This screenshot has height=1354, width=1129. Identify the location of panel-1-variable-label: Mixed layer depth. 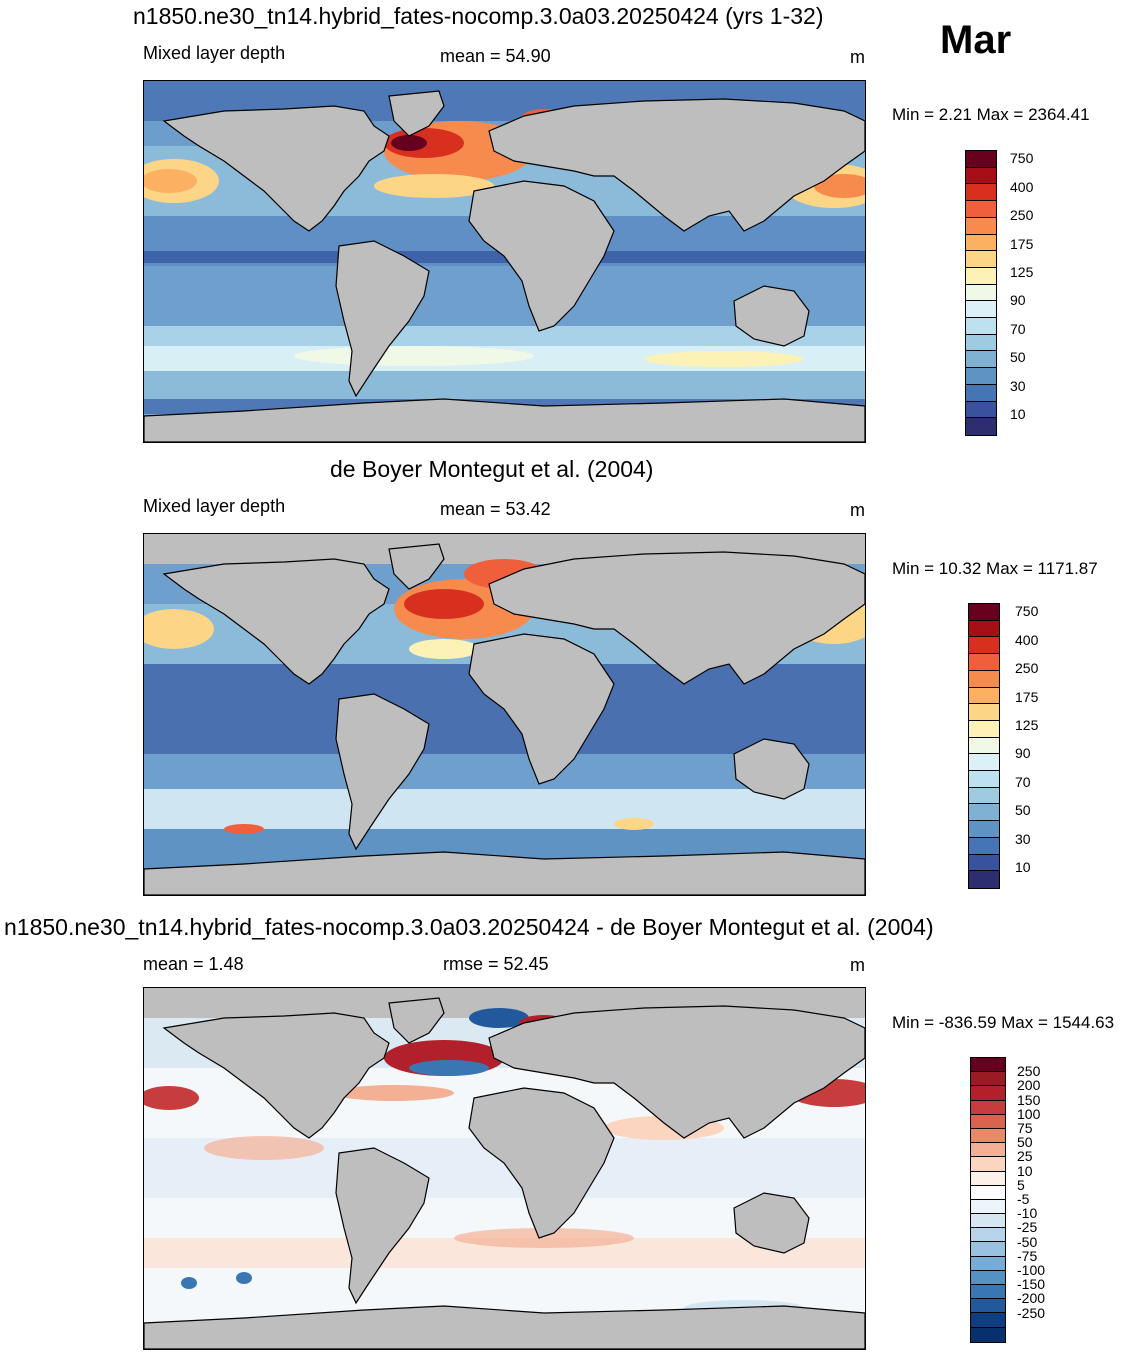
(214, 53).